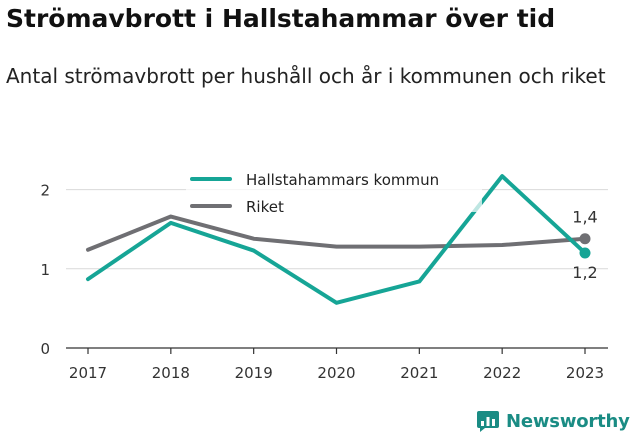  What do you see at coordinates (265, 207) in the screenshot?
I see `legend-label: Riket` at bounding box center [265, 207].